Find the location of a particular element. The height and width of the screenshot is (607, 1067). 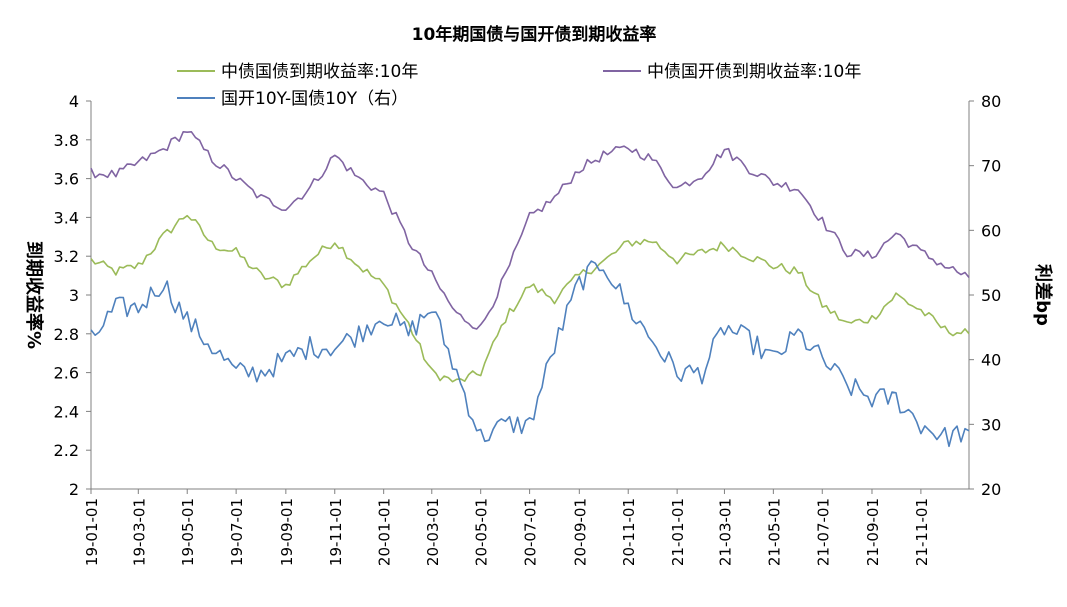

x-tick-label: 21-11-01 is located at coordinates (922, 532).